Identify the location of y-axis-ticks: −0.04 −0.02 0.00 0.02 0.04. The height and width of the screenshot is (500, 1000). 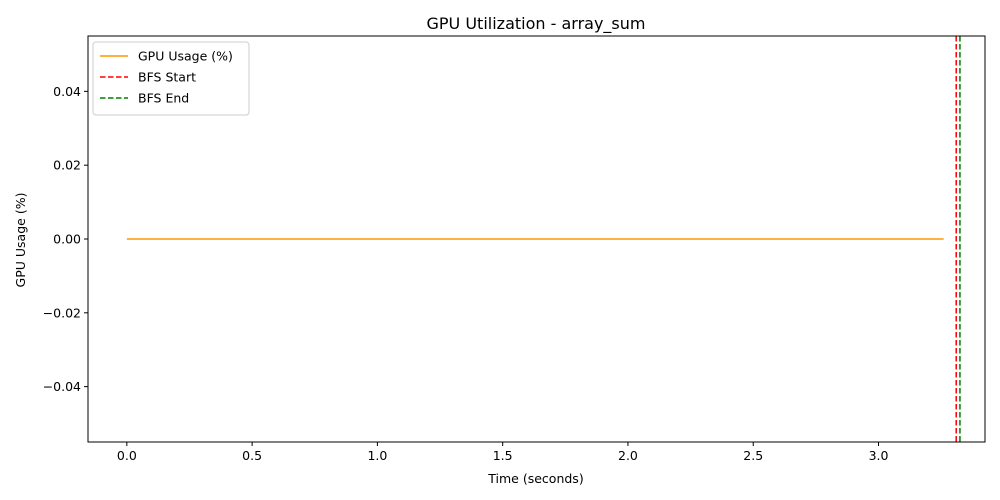
(65, 239).